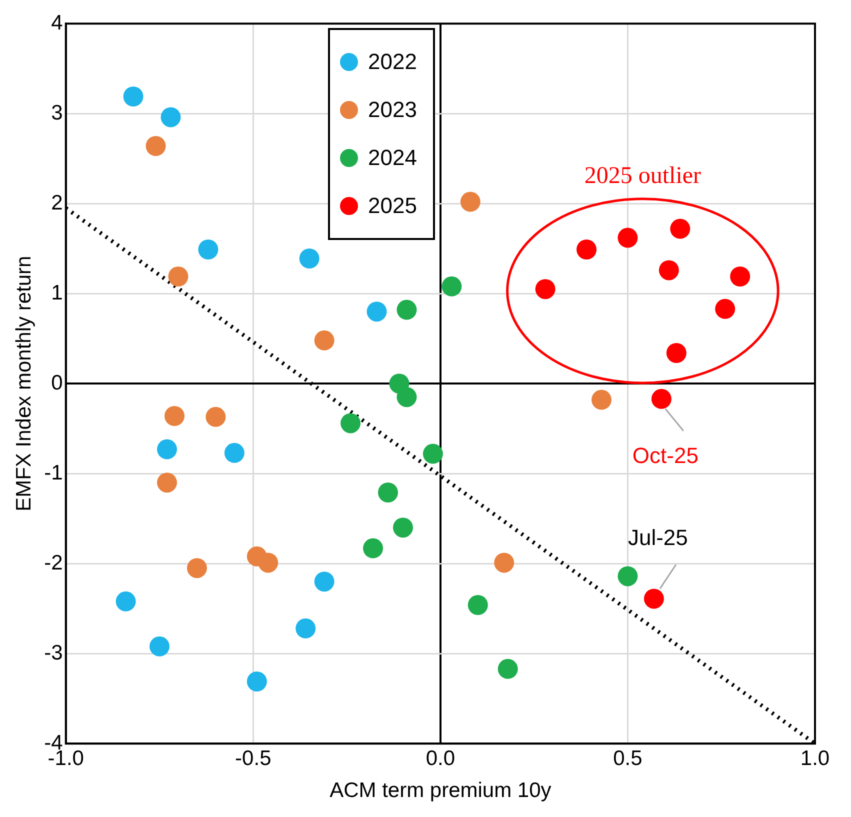 The width and height of the screenshot is (851, 817). I want to click on x-tick-label: 0.0, so click(441, 758).